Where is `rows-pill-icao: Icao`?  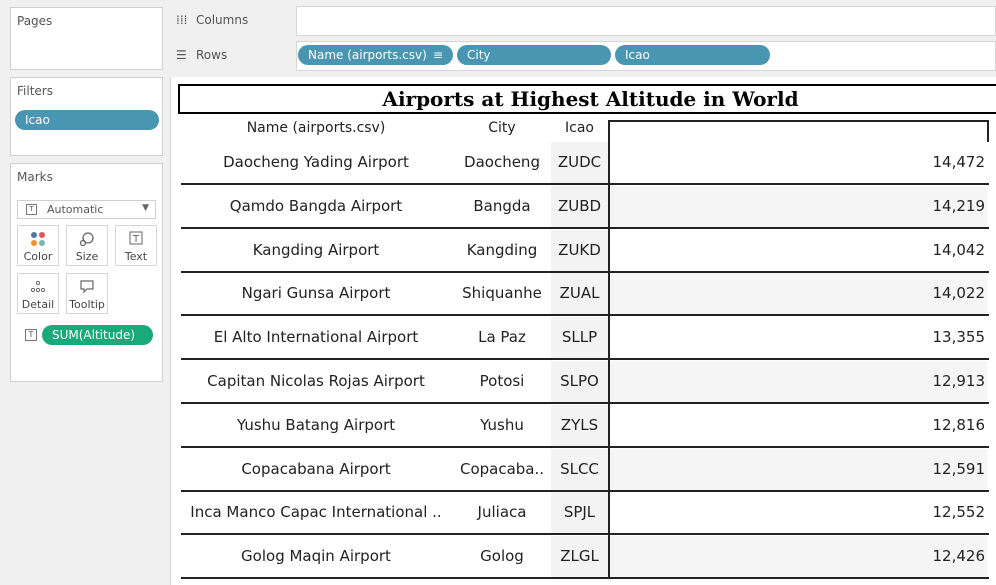 rows-pill-icao: Icao is located at coordinates (692, 55).